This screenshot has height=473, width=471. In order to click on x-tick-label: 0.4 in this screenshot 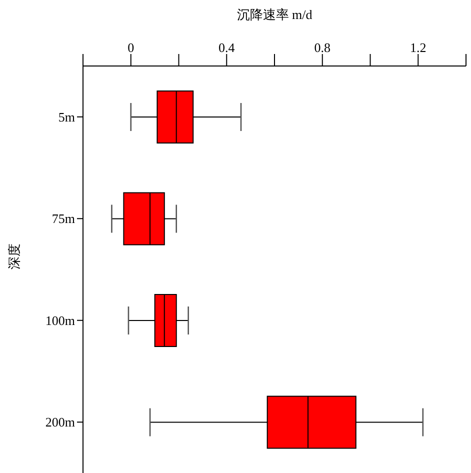, I will do `click(227, 47)`.